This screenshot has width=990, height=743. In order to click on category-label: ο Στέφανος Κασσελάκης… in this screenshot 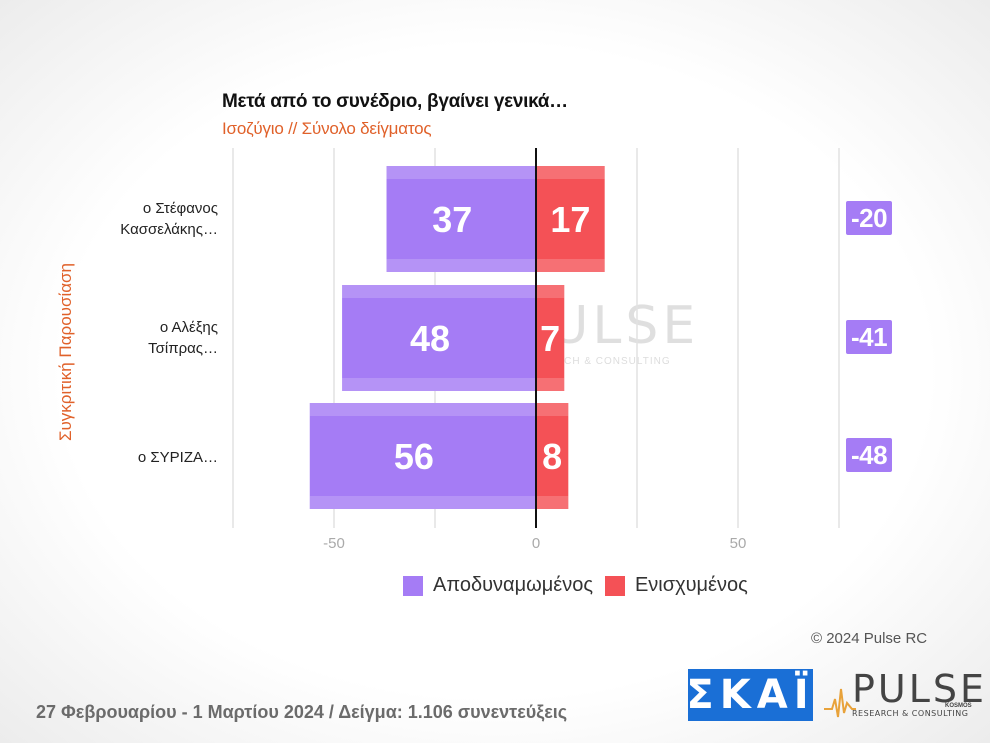, I will do `click(153, 219)`.